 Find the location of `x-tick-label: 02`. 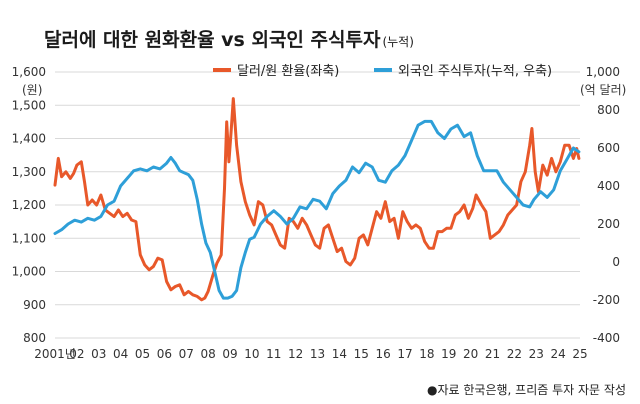

x-tick-label: 02 is located at coordinates (76, 354).